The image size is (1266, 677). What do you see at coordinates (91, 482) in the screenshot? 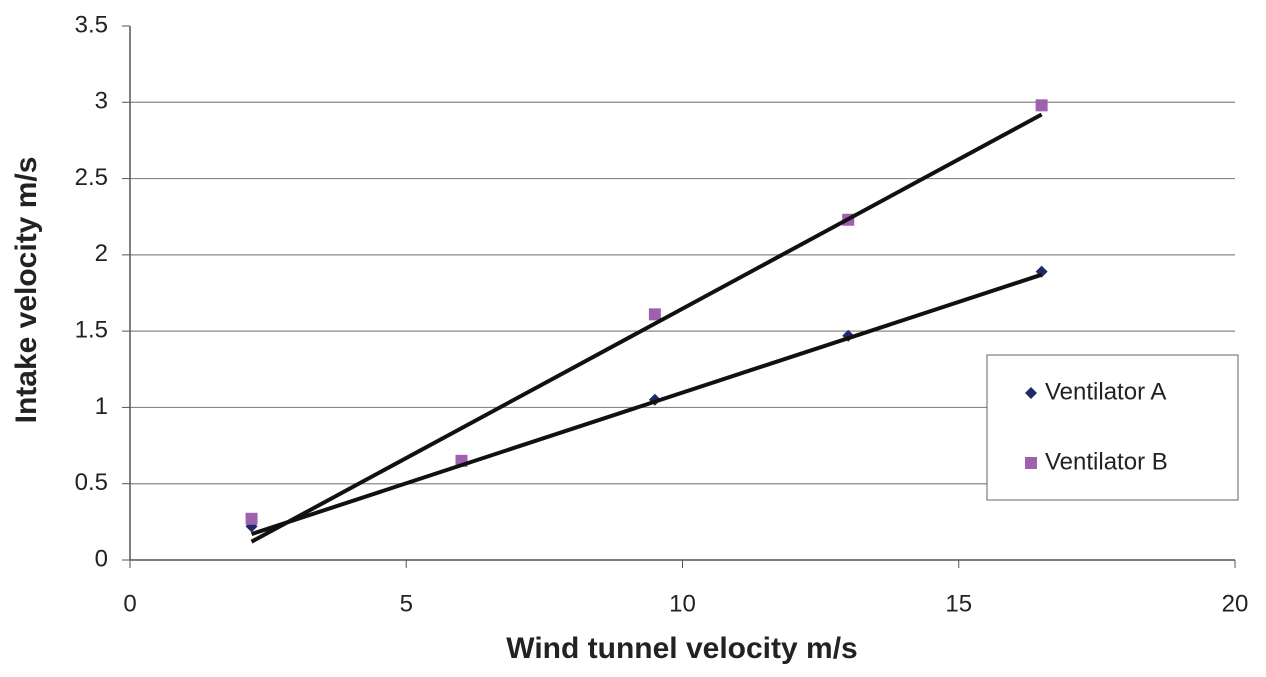
I see `y-tick-label: 0.5` at bounding box center [91, 482].